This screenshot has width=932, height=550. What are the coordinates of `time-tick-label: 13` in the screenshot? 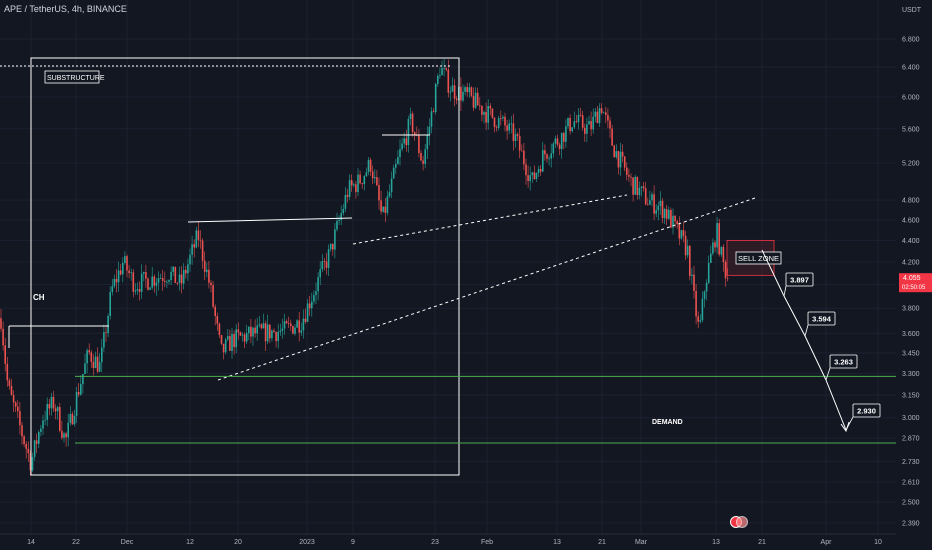 It's located at (716, 542).